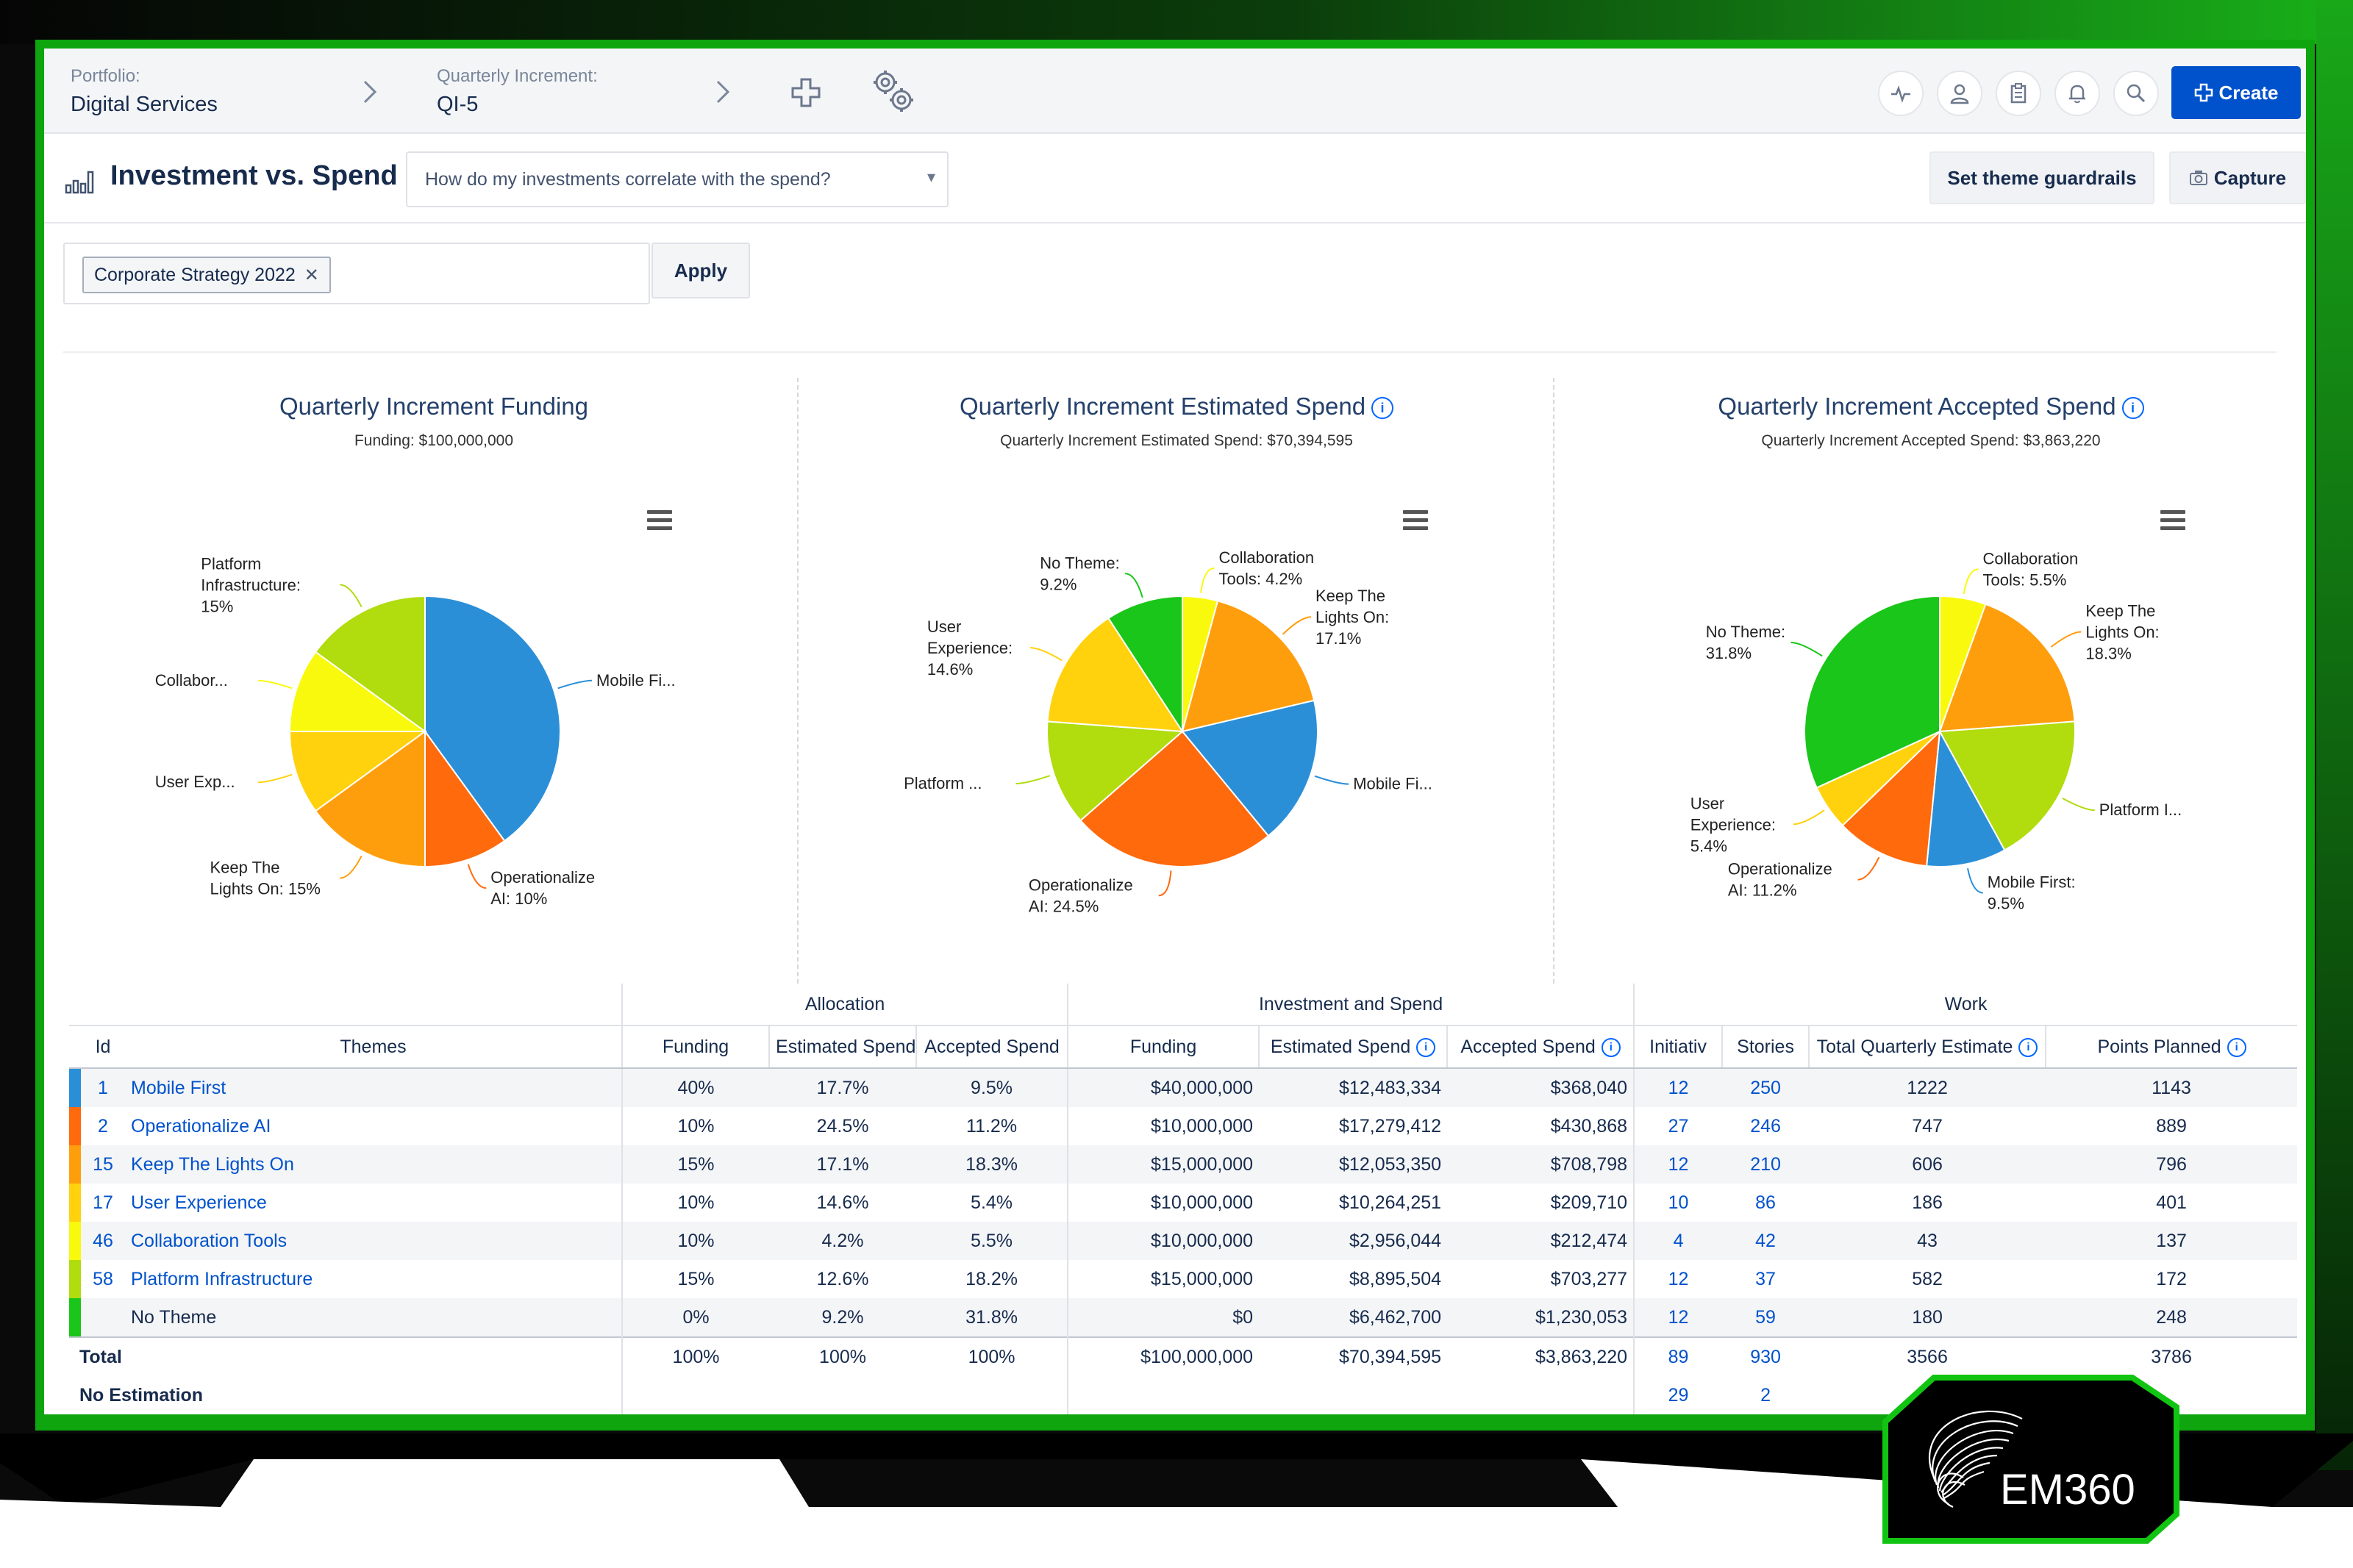  Describe the element at coordinates (141, 1395) in the screenshot. I see `no-estimation-label: No Estimation` at that location.